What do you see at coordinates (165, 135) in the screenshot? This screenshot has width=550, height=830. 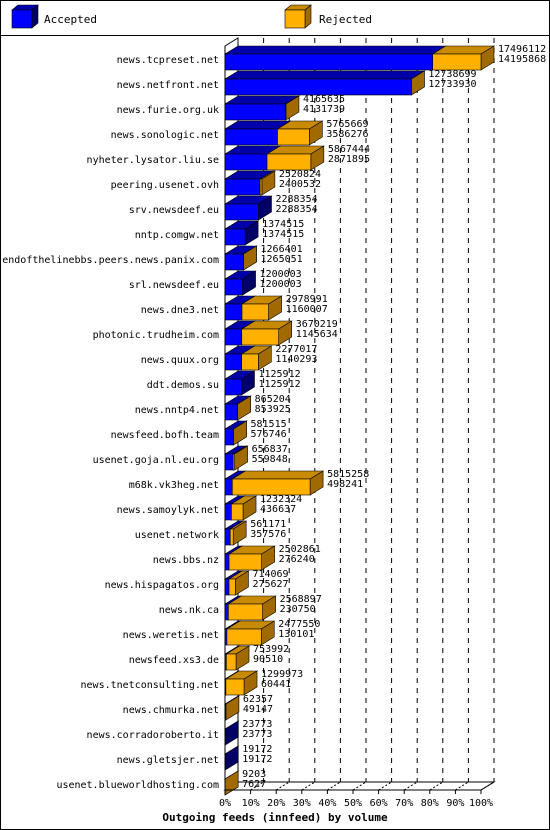 I see `site-label: news.sonologic.net` at bounding box center [165, 135].